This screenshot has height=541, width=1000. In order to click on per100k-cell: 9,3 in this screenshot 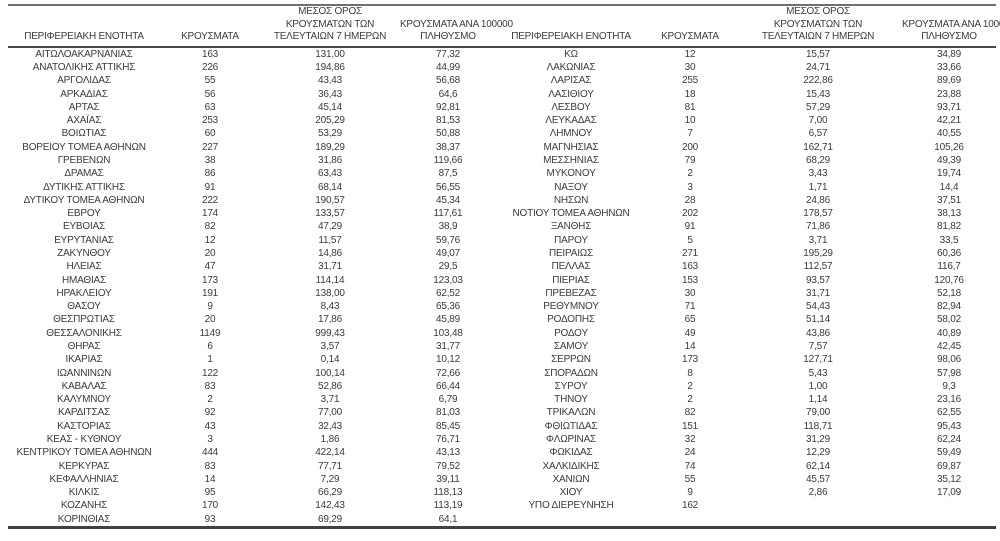, I will do `click(949, 386)`.